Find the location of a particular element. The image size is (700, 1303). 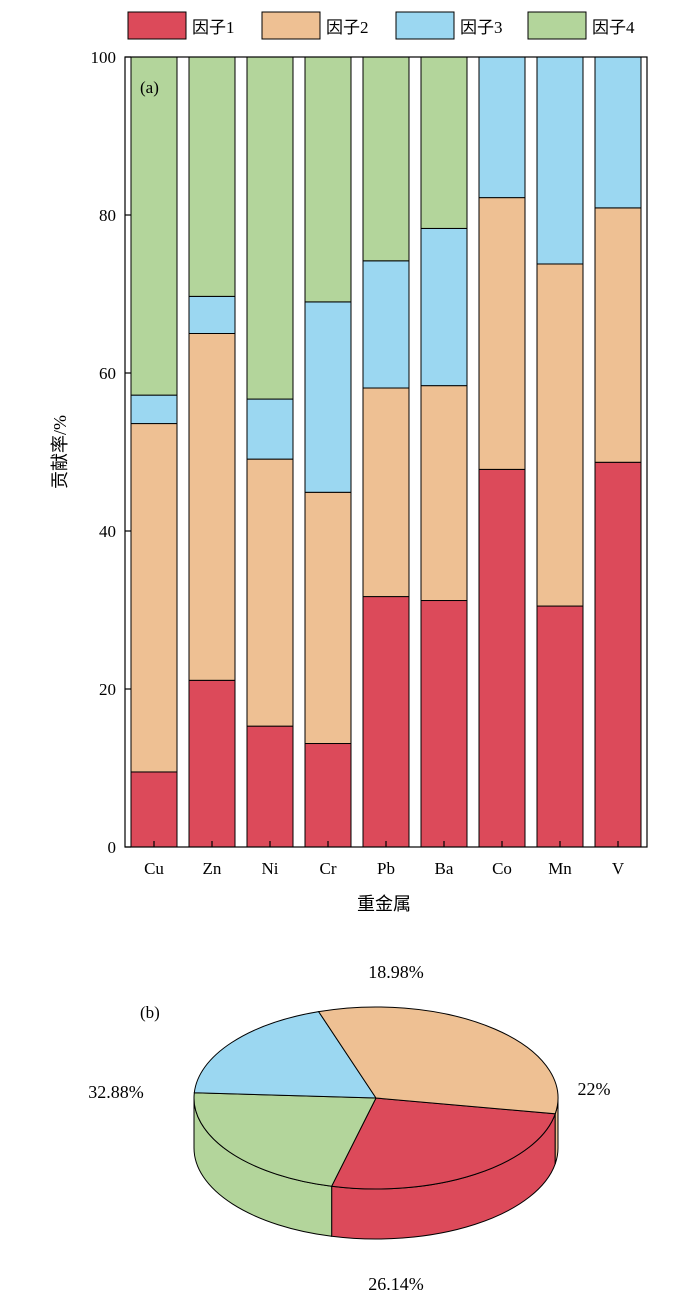

pie-label-4: 22% is located at coordinates (594, 1089).